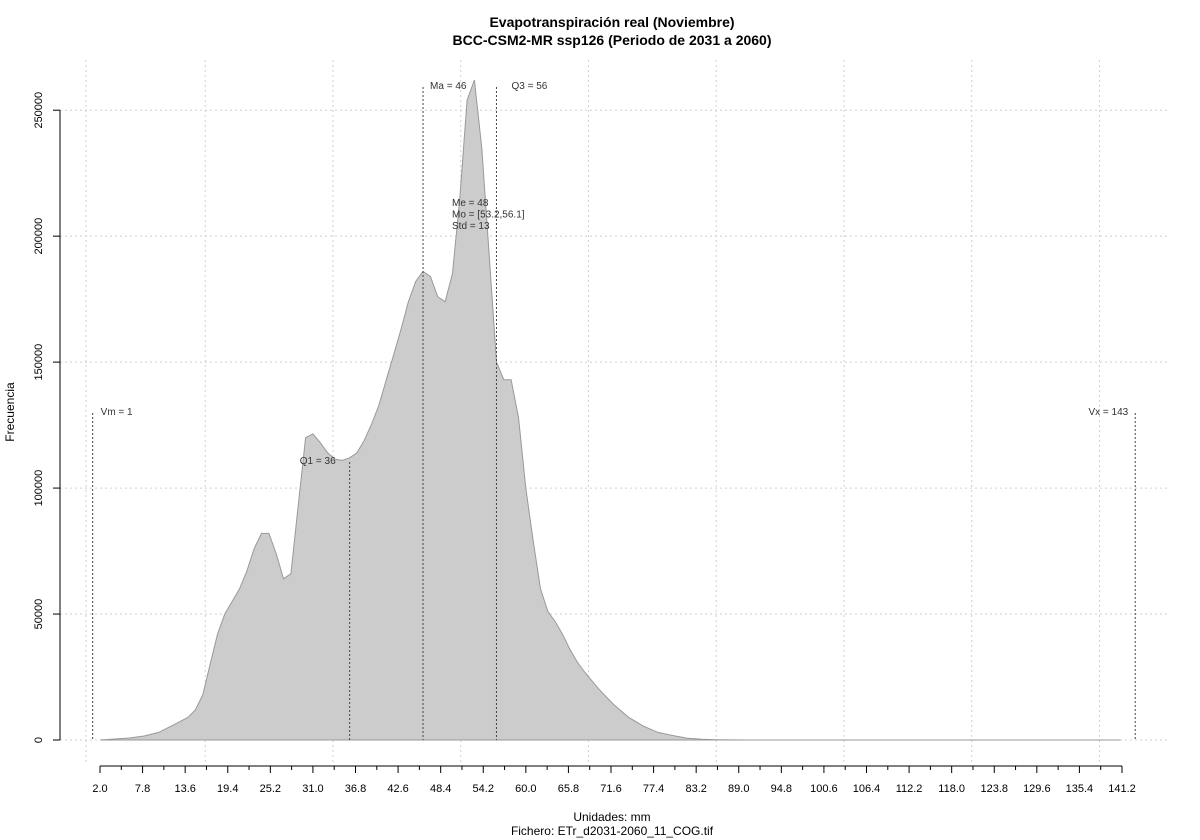 This screenshot has width=1200, height=840. Describe the element at coordinates (39, 614) in the screenshot. I see `y-tick-label: 50000` at that location.